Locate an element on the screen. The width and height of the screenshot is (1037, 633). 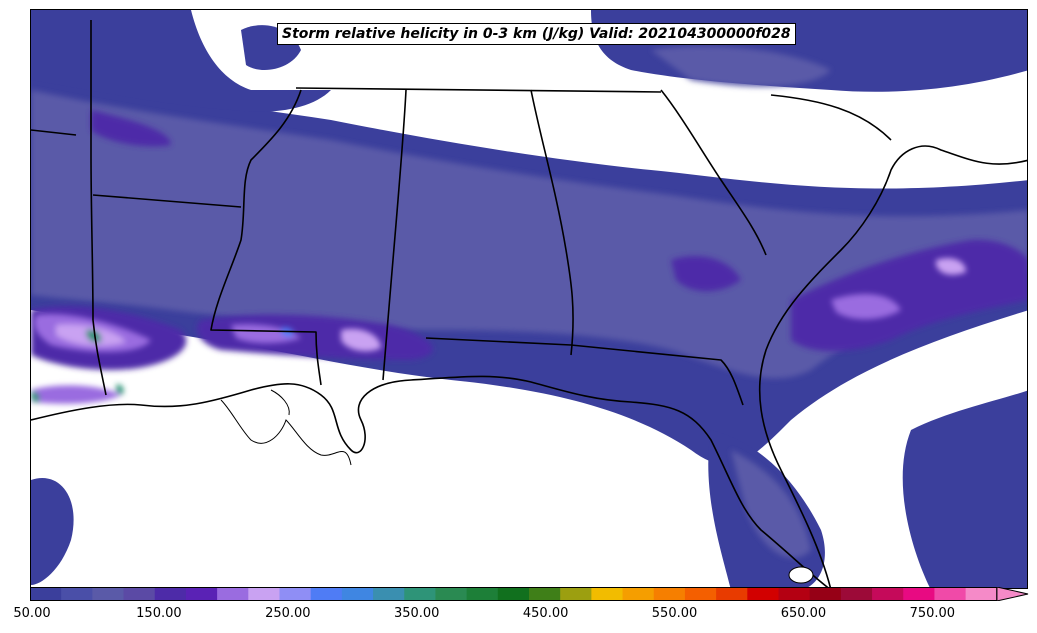
colorbar-tick-label: 50.00 is located at coordinates (32, 613).